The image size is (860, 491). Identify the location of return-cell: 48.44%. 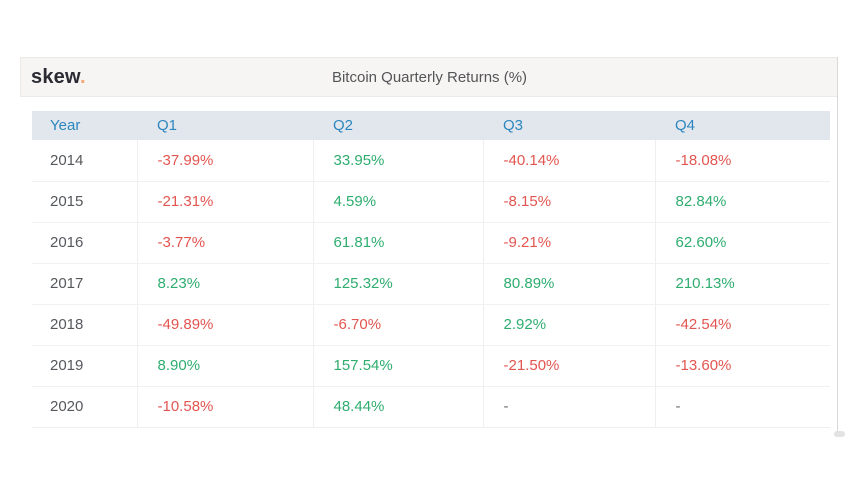
(397, 406).